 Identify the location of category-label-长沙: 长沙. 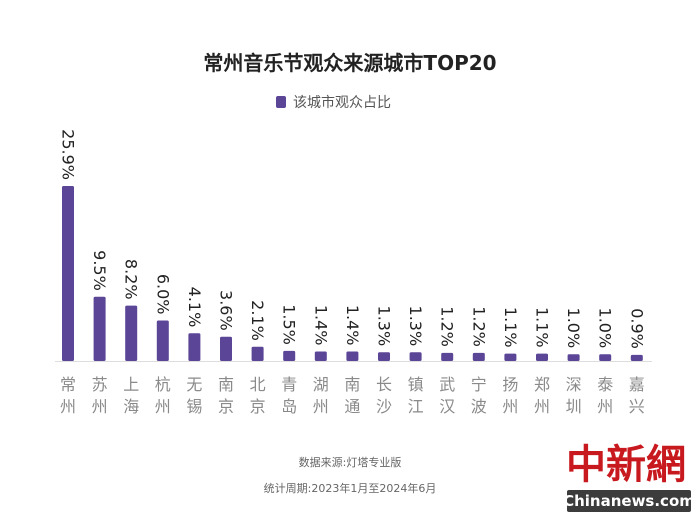
(384, 395).